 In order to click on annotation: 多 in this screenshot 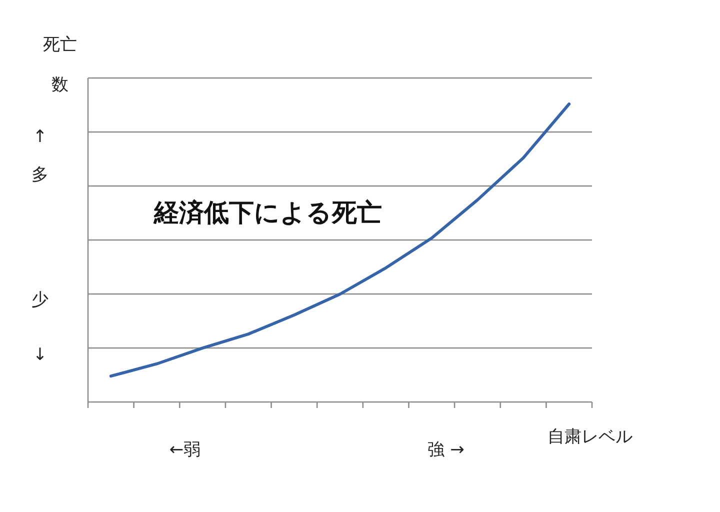, I will do `click(40, 175)`.